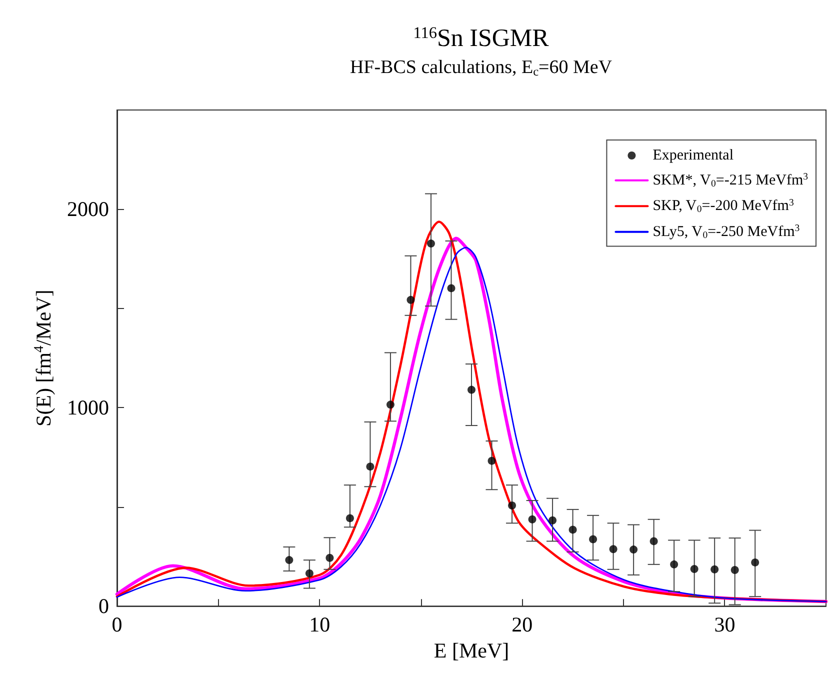 The image size is (836, 674). What do you see at coordinates (522, 624) in the screenshot?
I see `x-tick-label: 20` at bounding box center [522, 624].